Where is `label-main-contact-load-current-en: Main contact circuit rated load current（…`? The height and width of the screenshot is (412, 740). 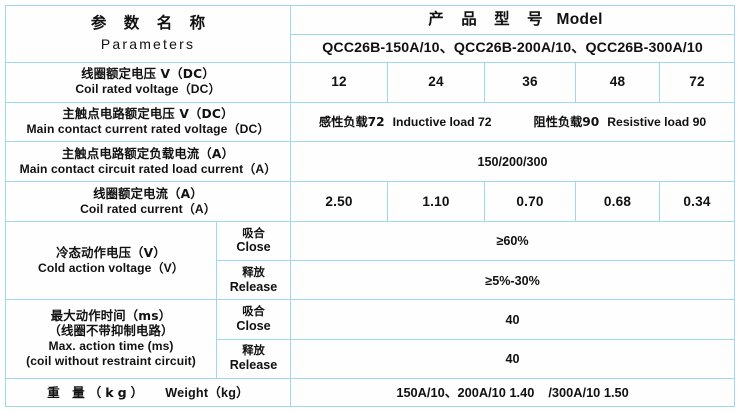
label-main-contact-load-current-en: Main contact circuit rated load current（… is located at coordinates (148, 168).